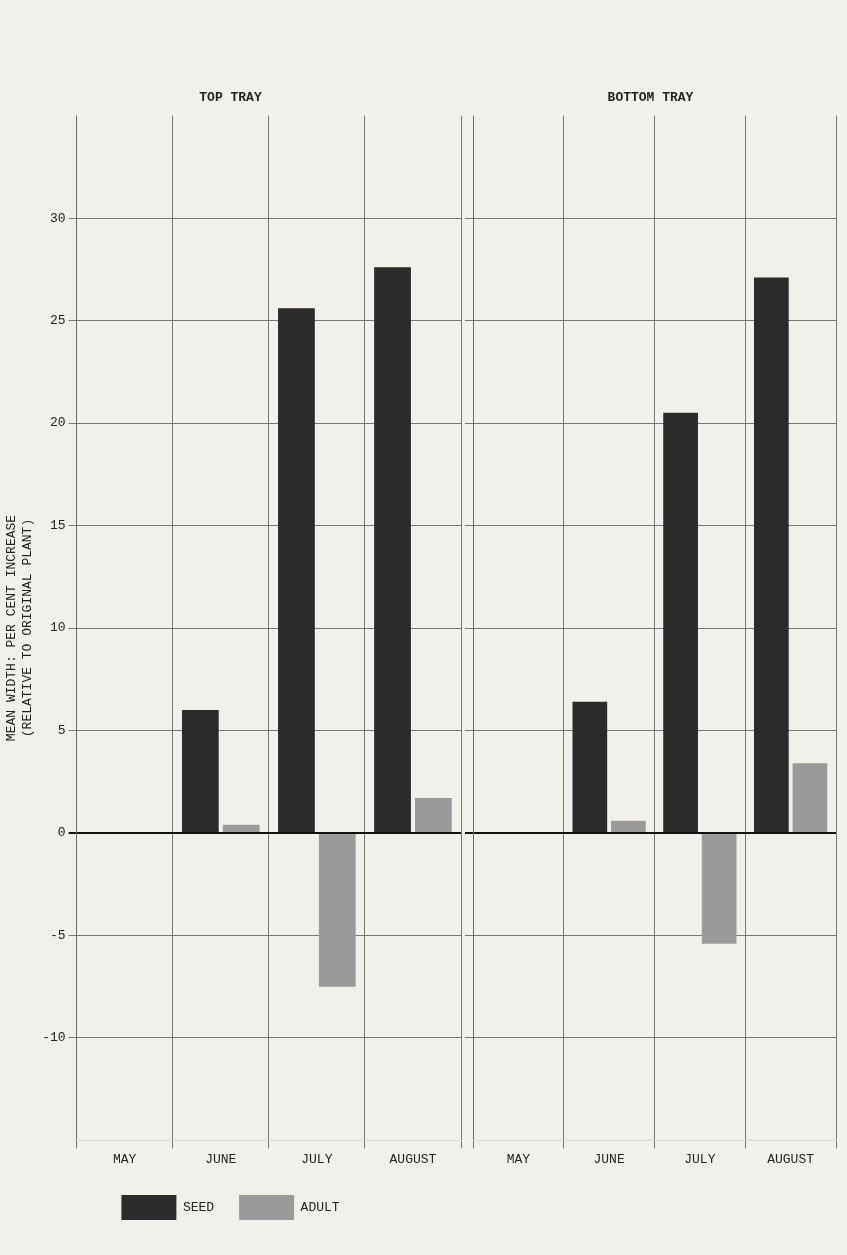 This screenshot has height=1255, width=847. I want to click on y-tick-label: 20, so click(57, 423).